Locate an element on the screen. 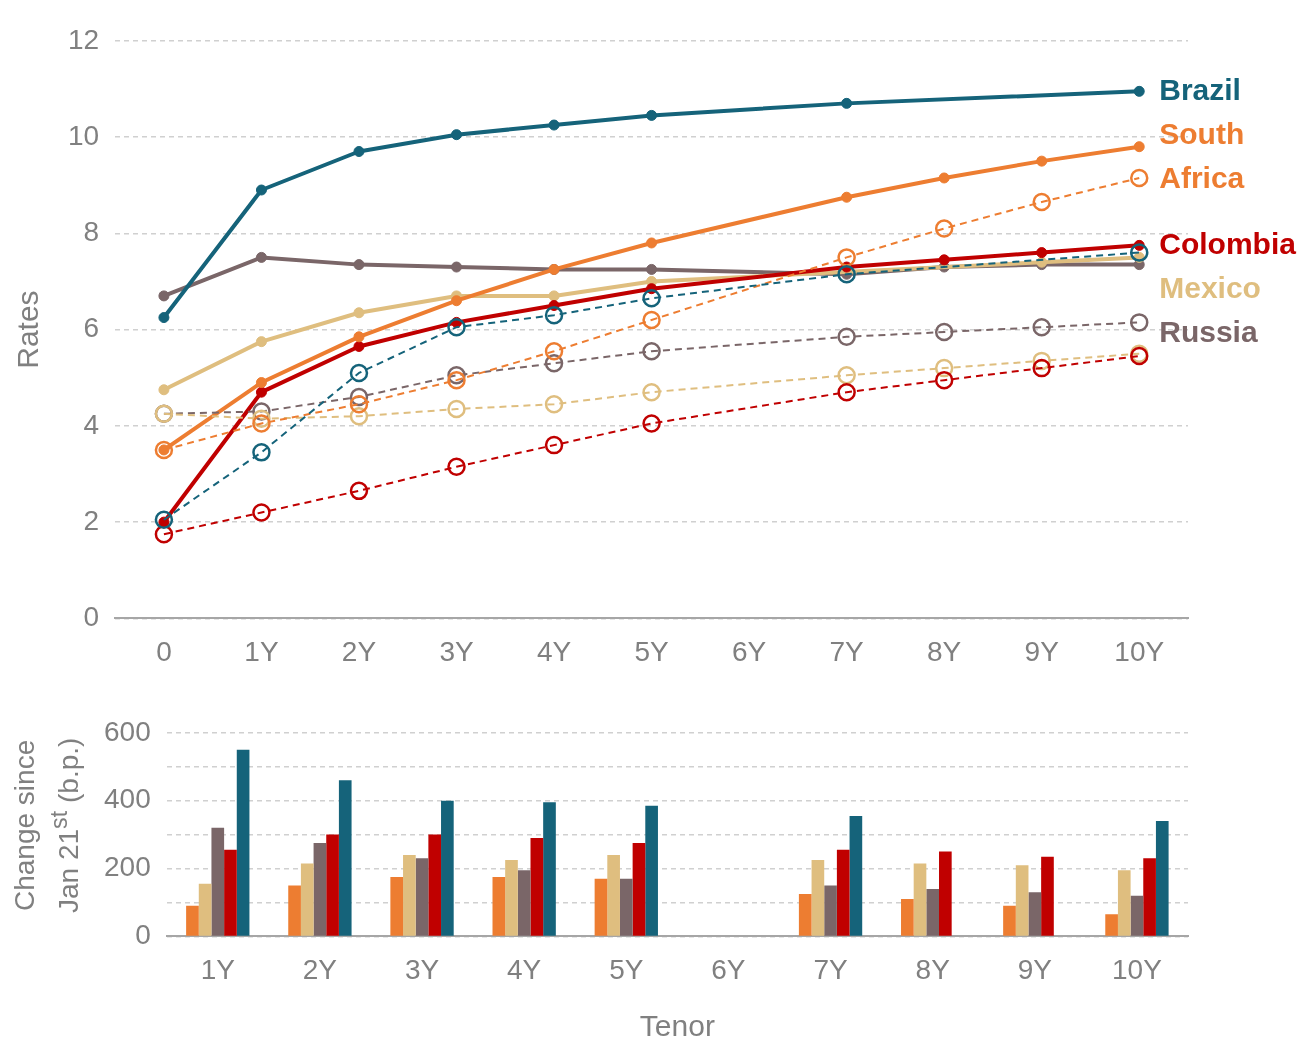 This screenshot has width=1306, height=1053. x-axis-title: Tenor is located at coordinates (677, 1026).